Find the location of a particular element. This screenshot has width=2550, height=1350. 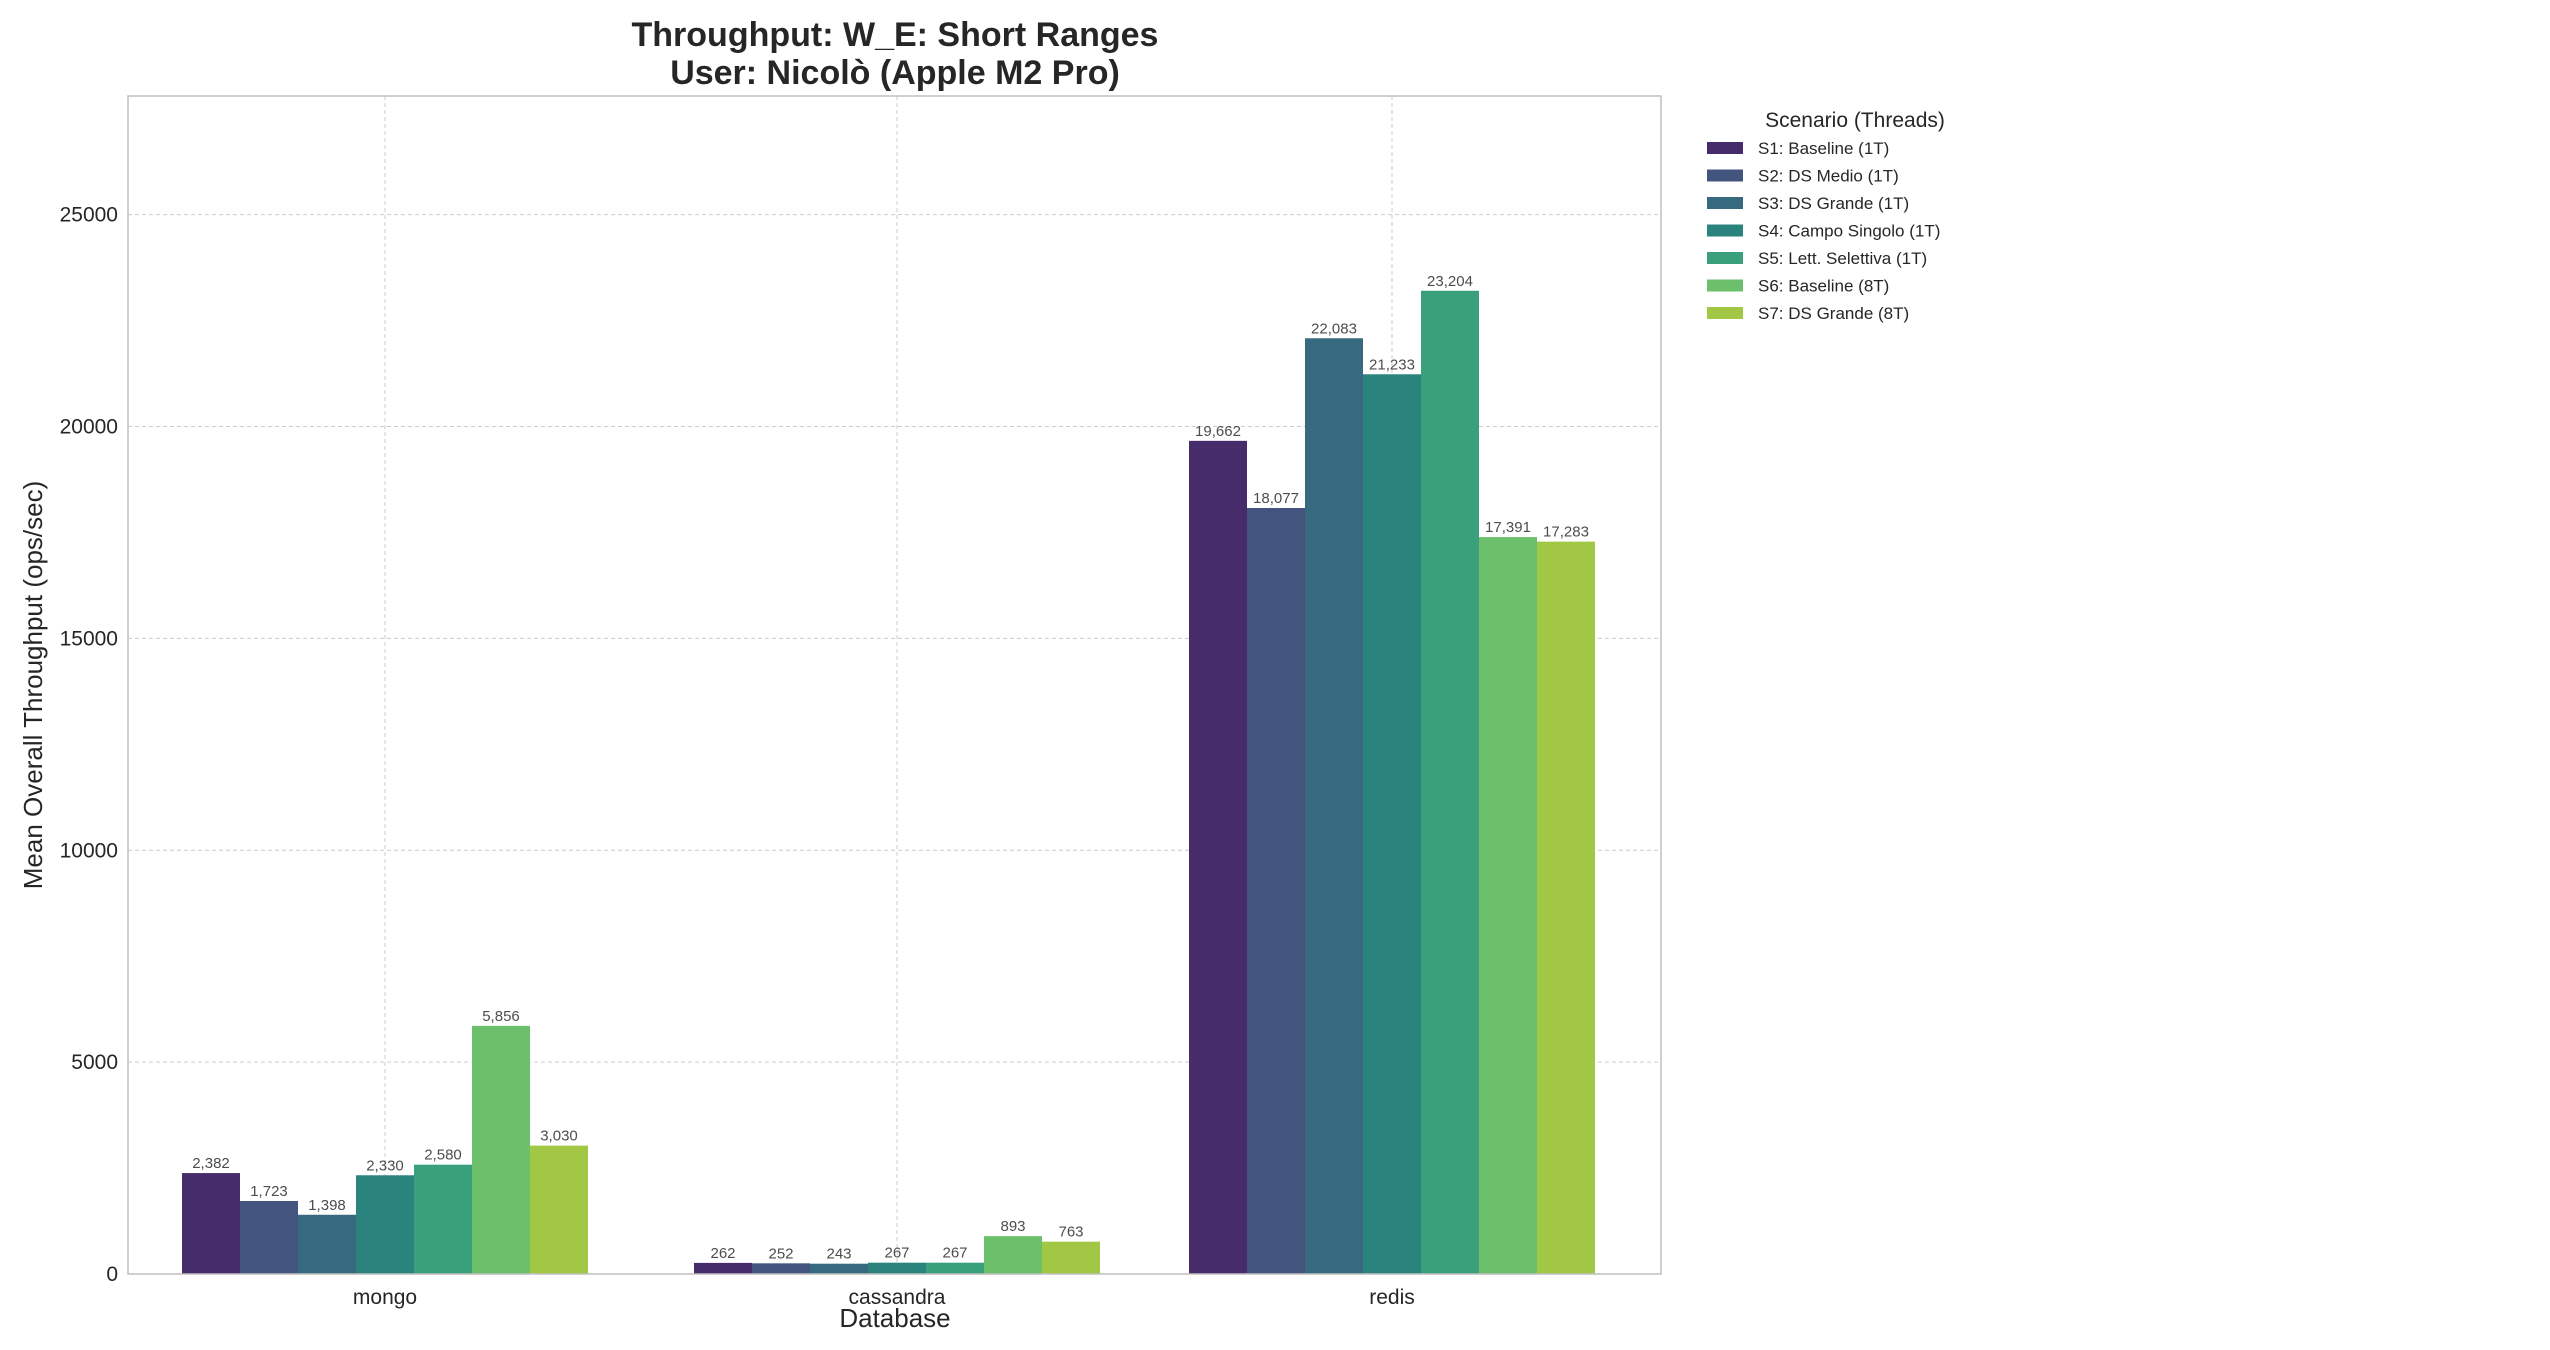

bar-cassandra-s6 is located at coordinates (1013, 1255).